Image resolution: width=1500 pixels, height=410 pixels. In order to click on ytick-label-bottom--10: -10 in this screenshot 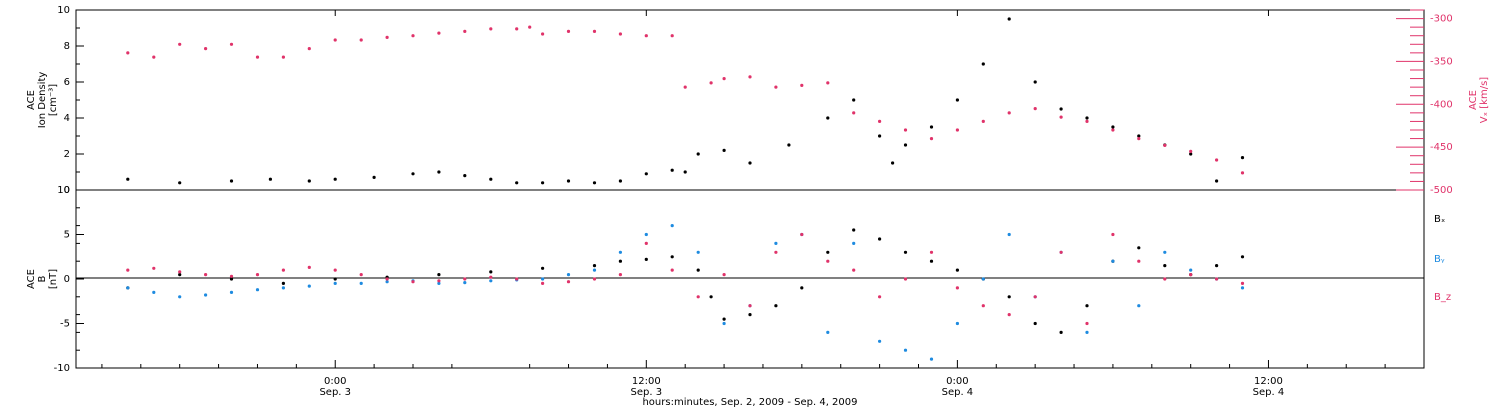, I will do `click(62, 368)`.